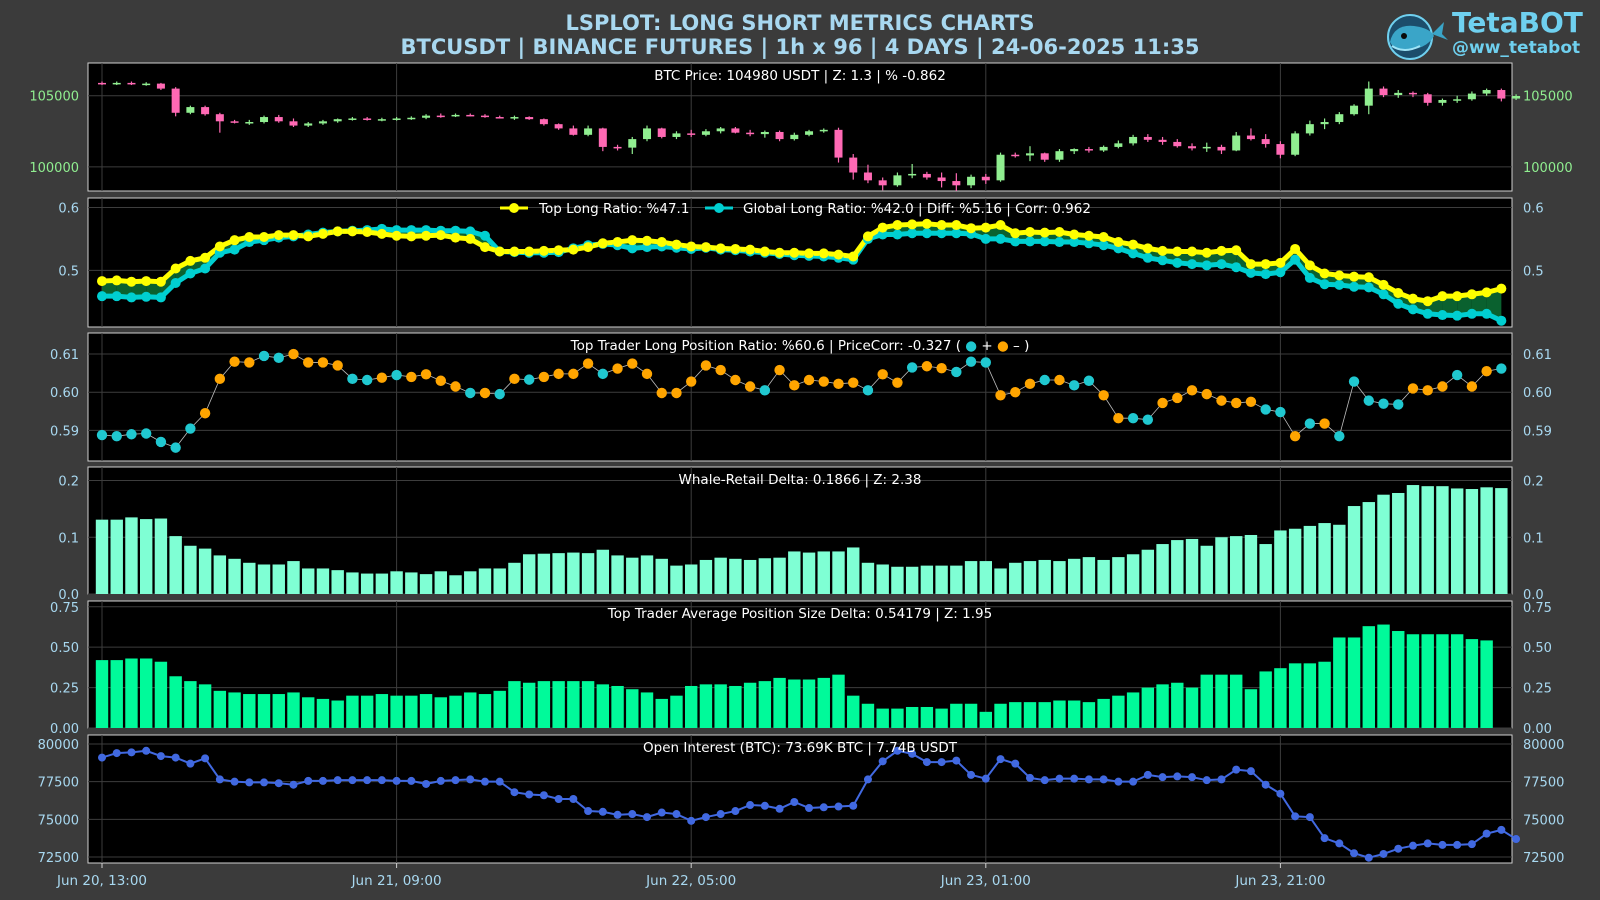 The width and height of the screenshot is (1600, 900). What do you see at coordinates (1548, 97) in the screenshot?
I see `y-tick-label-right: 105000` at bounding box center [1548, 97].